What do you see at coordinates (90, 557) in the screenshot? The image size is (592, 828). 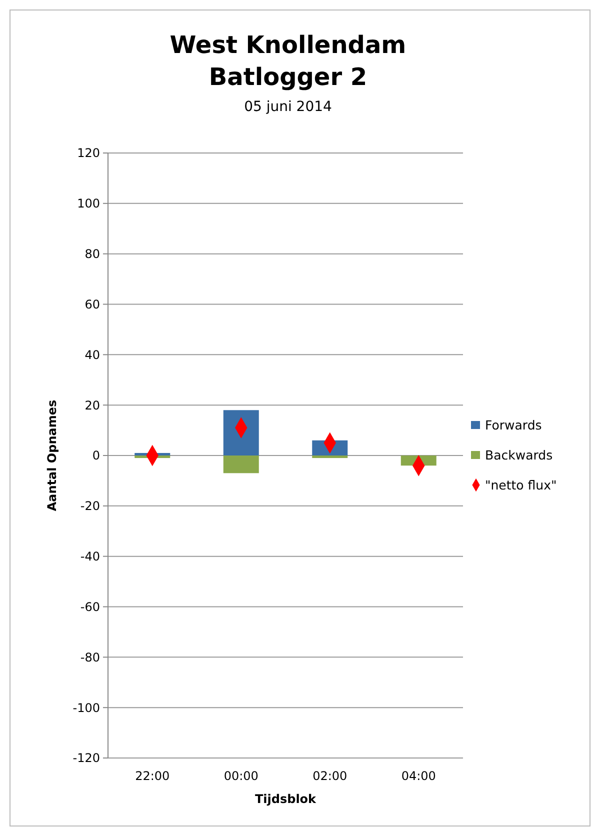 I see `y-tick-label: -40` at bounding box center [90, 557].